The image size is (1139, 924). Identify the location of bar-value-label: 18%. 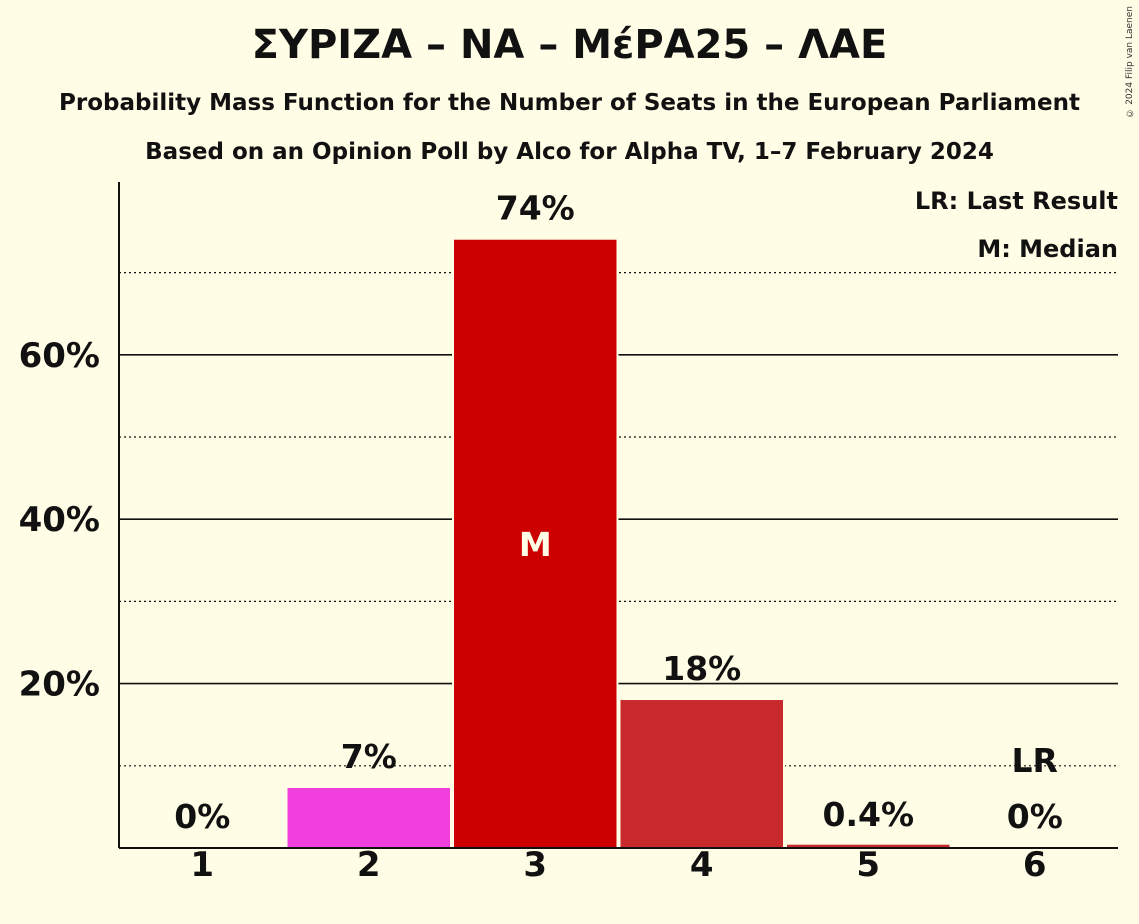
(701, 668).